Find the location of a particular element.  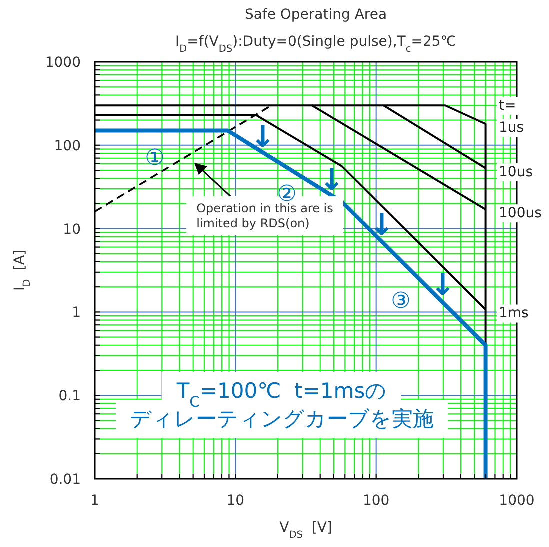

chart-subtitle: I$_{D}$=f(V$_{DS}$):Duty=0(Single pulse),T$_{c}$=25℃ is located at coordinates (316, 44).